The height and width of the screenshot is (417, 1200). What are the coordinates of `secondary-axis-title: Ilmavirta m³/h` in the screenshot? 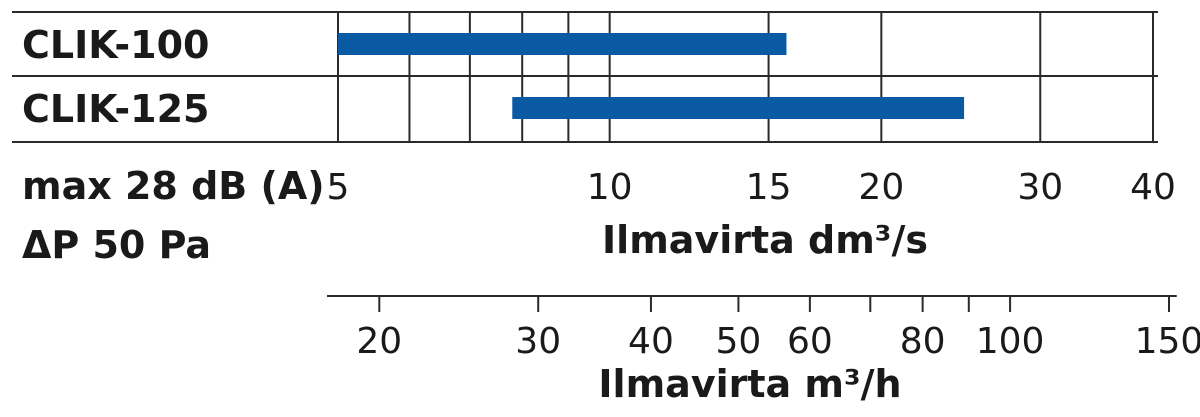 It's located at (749, 384).